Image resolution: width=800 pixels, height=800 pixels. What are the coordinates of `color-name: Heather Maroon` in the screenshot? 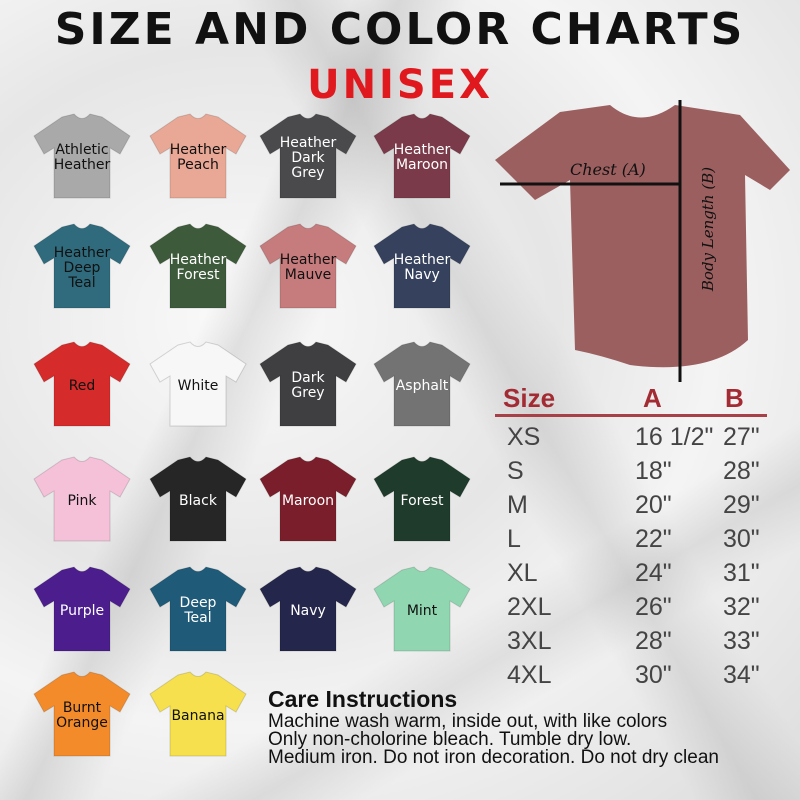 It's located at (422, 157).